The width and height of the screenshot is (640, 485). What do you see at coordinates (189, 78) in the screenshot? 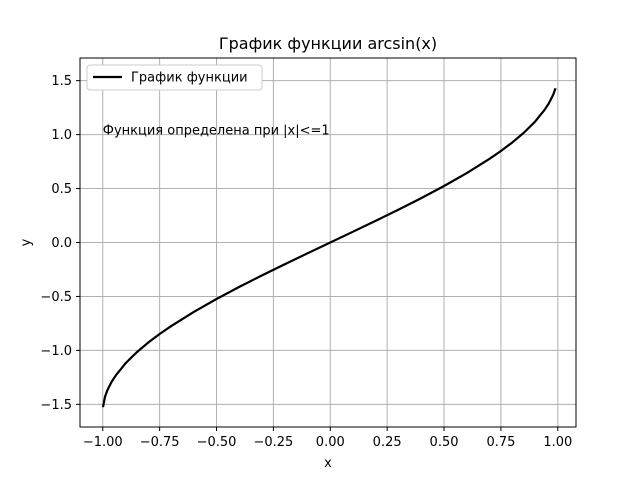
I see `legend-label: График функции` at bounding box center [189, 78].